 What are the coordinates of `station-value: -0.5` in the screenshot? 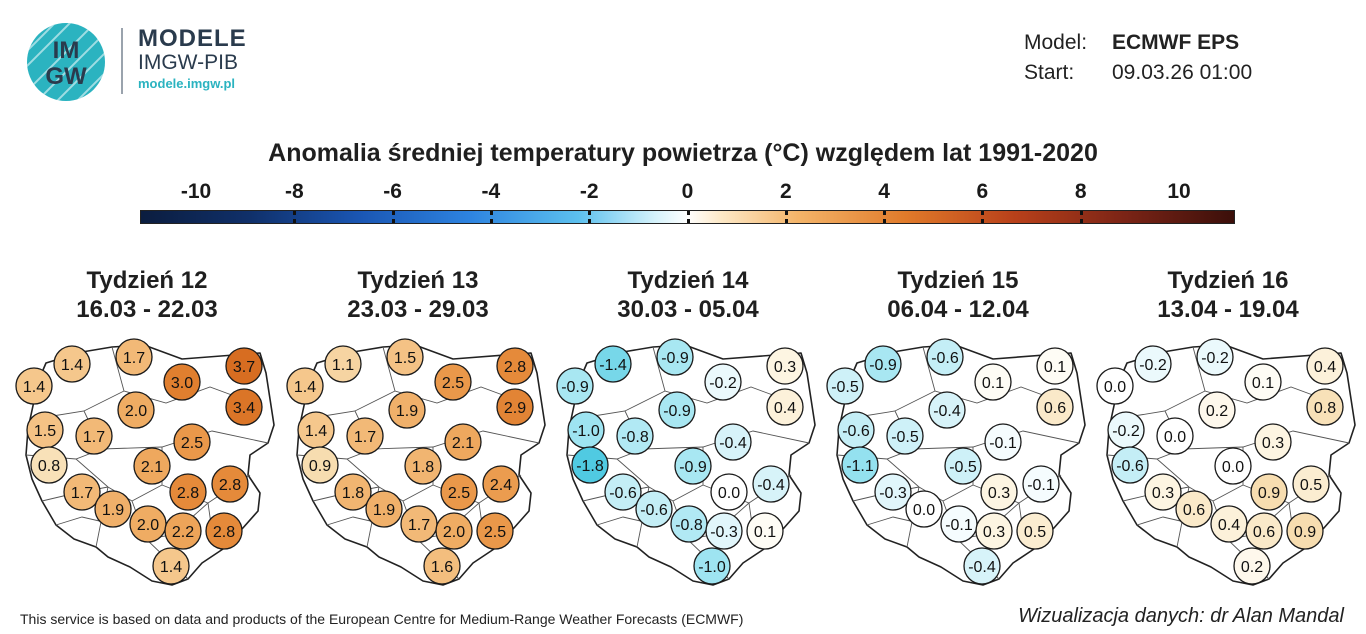 It's located at (963, 467).